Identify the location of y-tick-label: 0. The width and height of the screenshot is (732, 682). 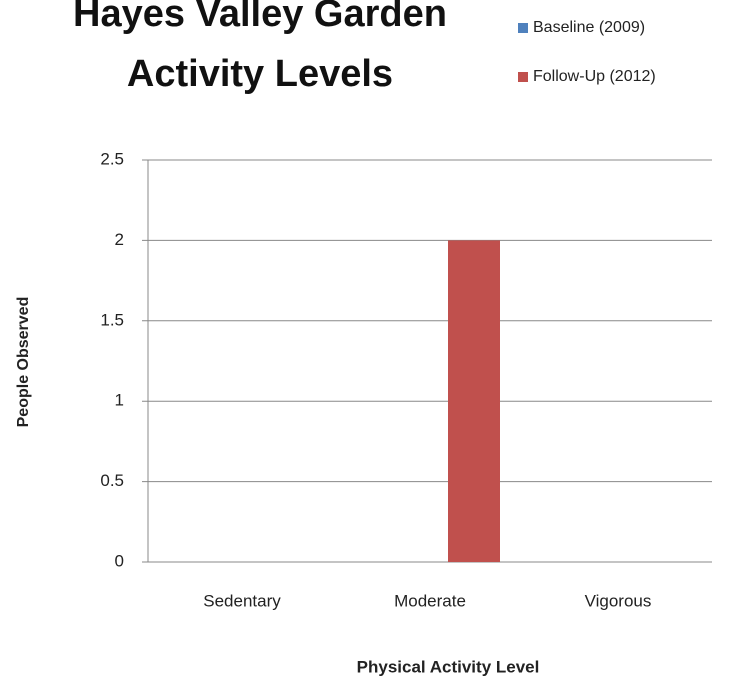
(119, 560).